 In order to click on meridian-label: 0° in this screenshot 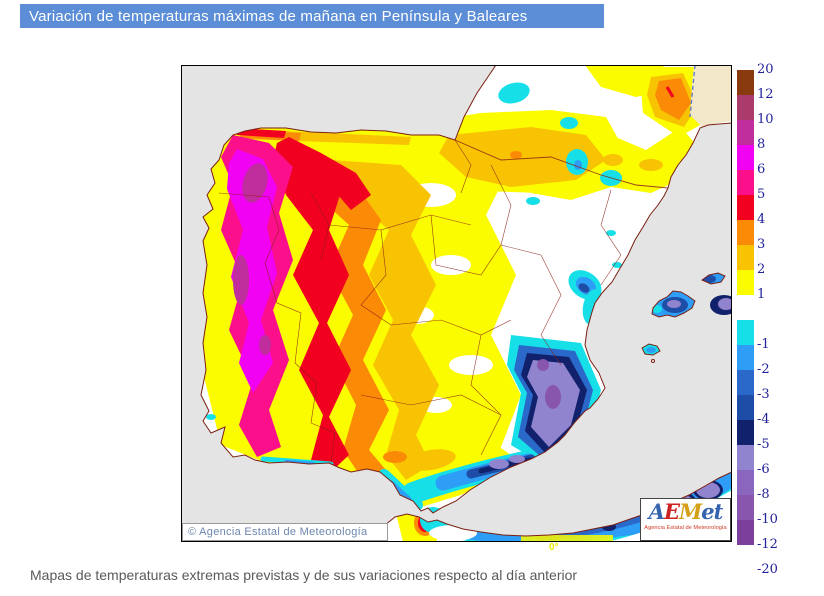, I will do `click(554, 547)`.